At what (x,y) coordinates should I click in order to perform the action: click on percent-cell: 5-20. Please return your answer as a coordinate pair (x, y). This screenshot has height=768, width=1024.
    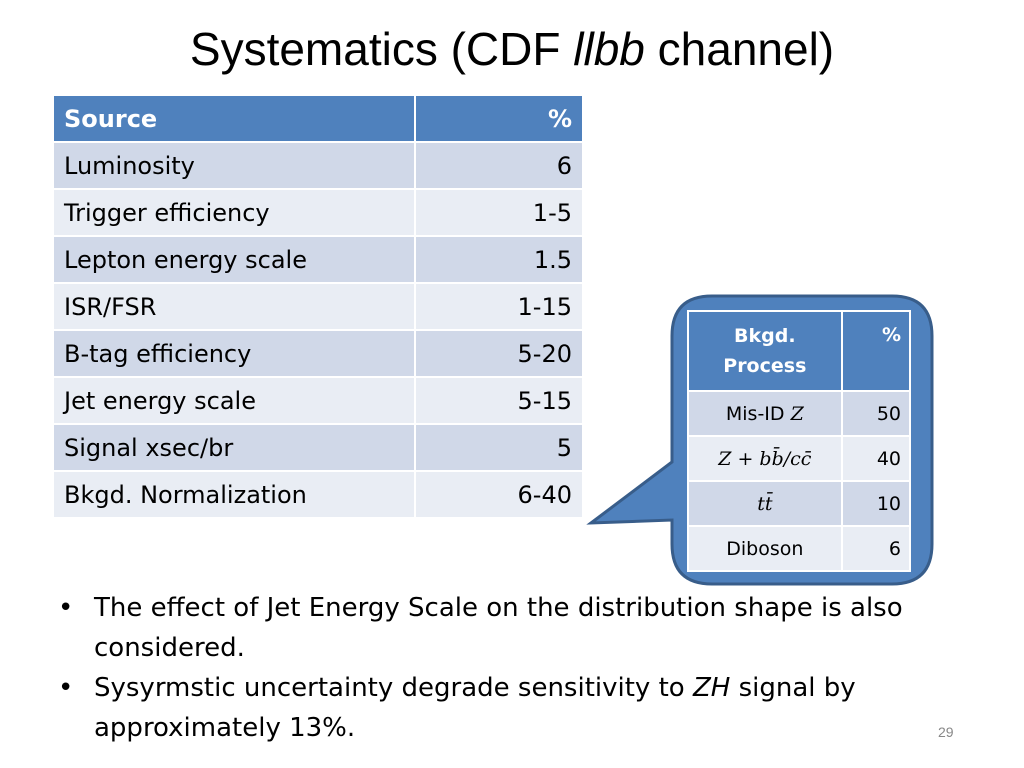
    Looking at the image, I should click on (499, 353).